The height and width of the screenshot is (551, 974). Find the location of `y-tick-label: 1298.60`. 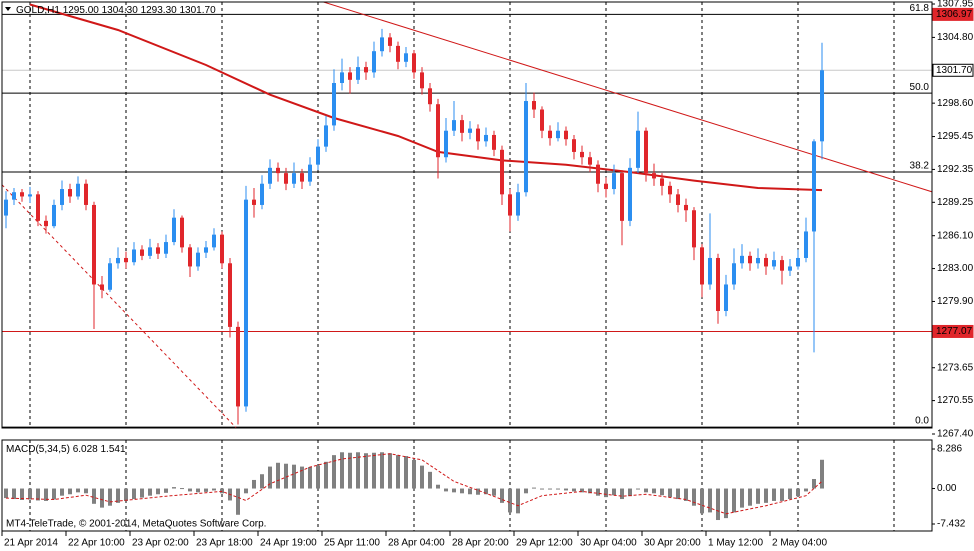

y-tick-label: 1298.60 is located at coordinates (955, 103).